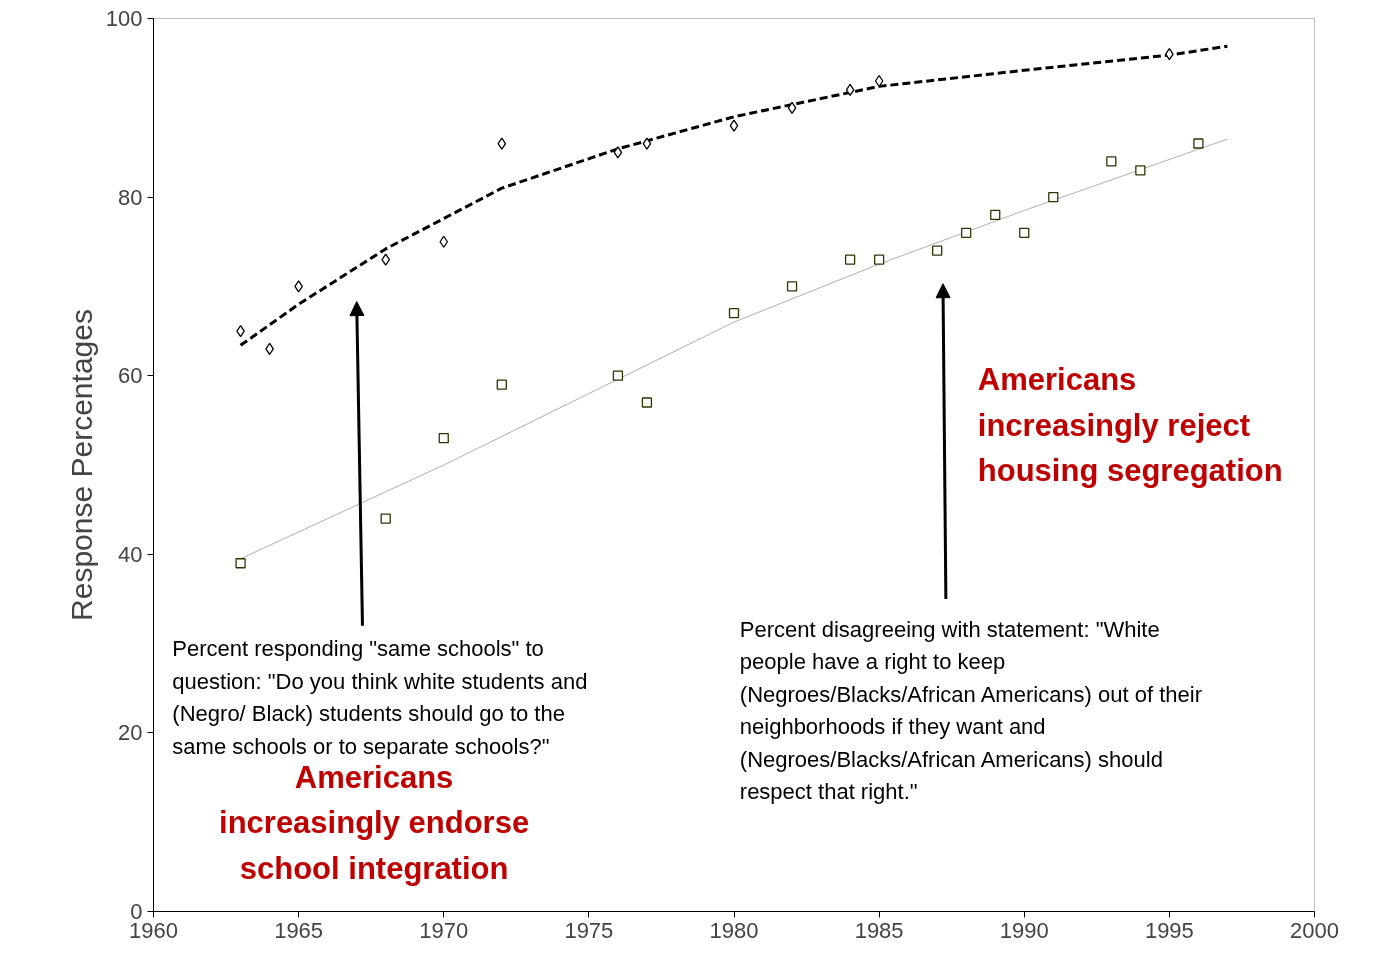  I want to click on x-tick-label: 1975, so click(589, 930).